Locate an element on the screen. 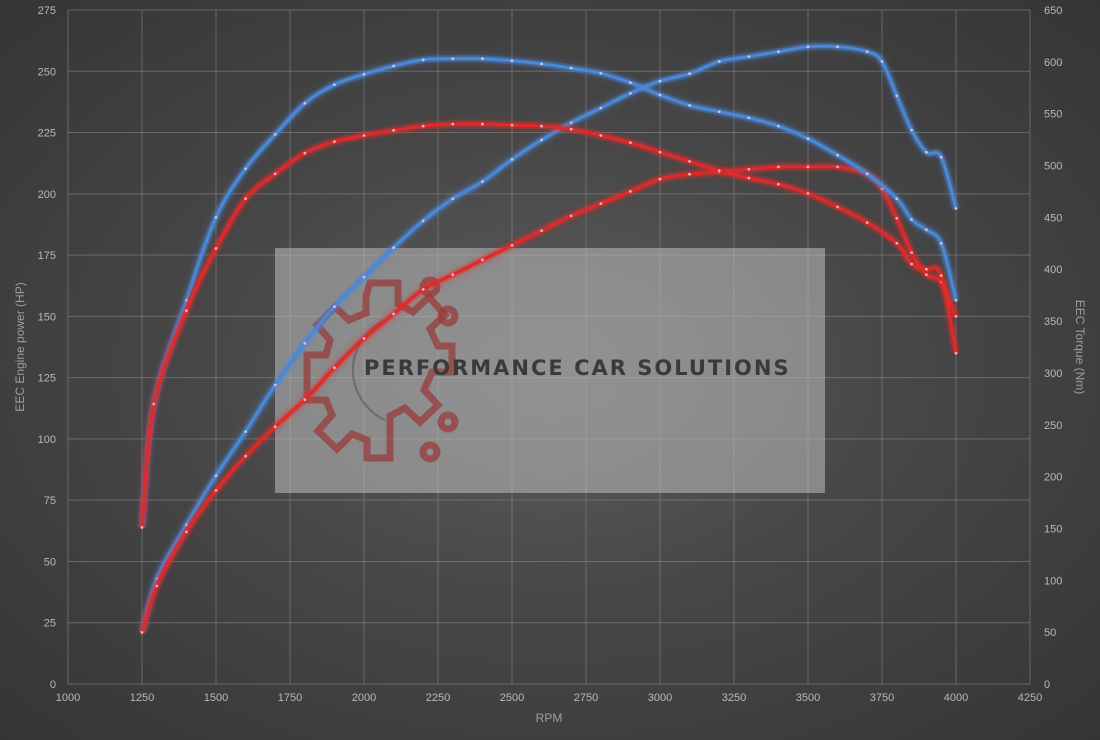 The height and width of the screenshot is (740, 1100). y-left-tick-label: 0 is located at coordinates (53, 685).